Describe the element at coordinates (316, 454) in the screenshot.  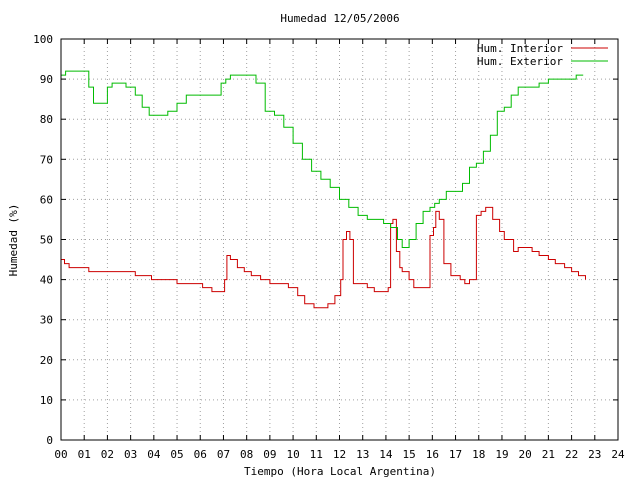
I see `x-tick-label: 11` at that location.